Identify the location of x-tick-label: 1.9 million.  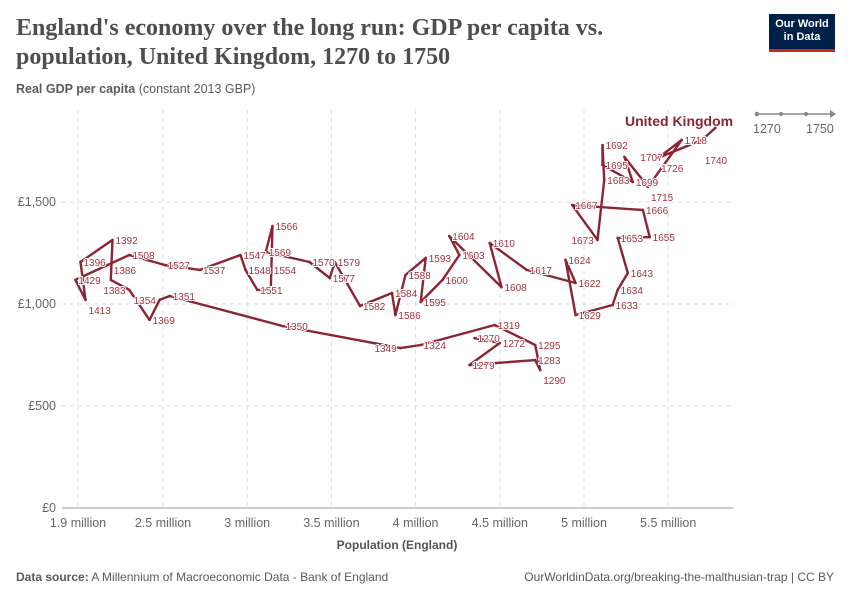
(78, 523).